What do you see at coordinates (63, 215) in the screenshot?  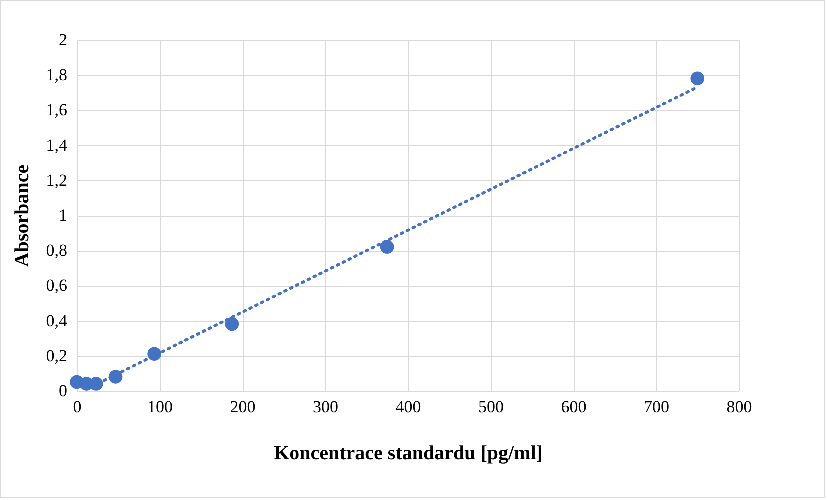 I see `y-tick-label: 1` at bounding box center [63, 215].